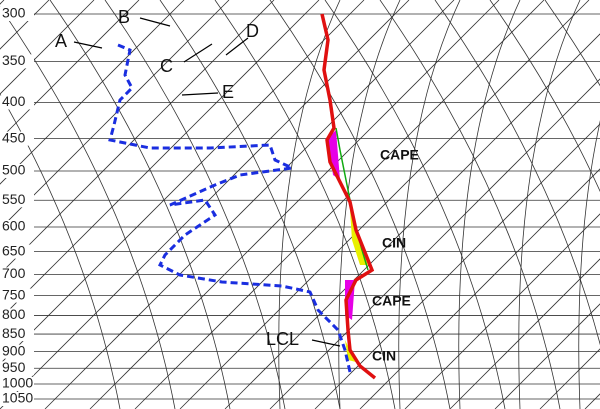 The width and height of the screenshot is (600, 409). What do you see at coordinates (14, 333) in the screenshot?
I see `y-tick-label: 850` at bounding box center [14, 333].